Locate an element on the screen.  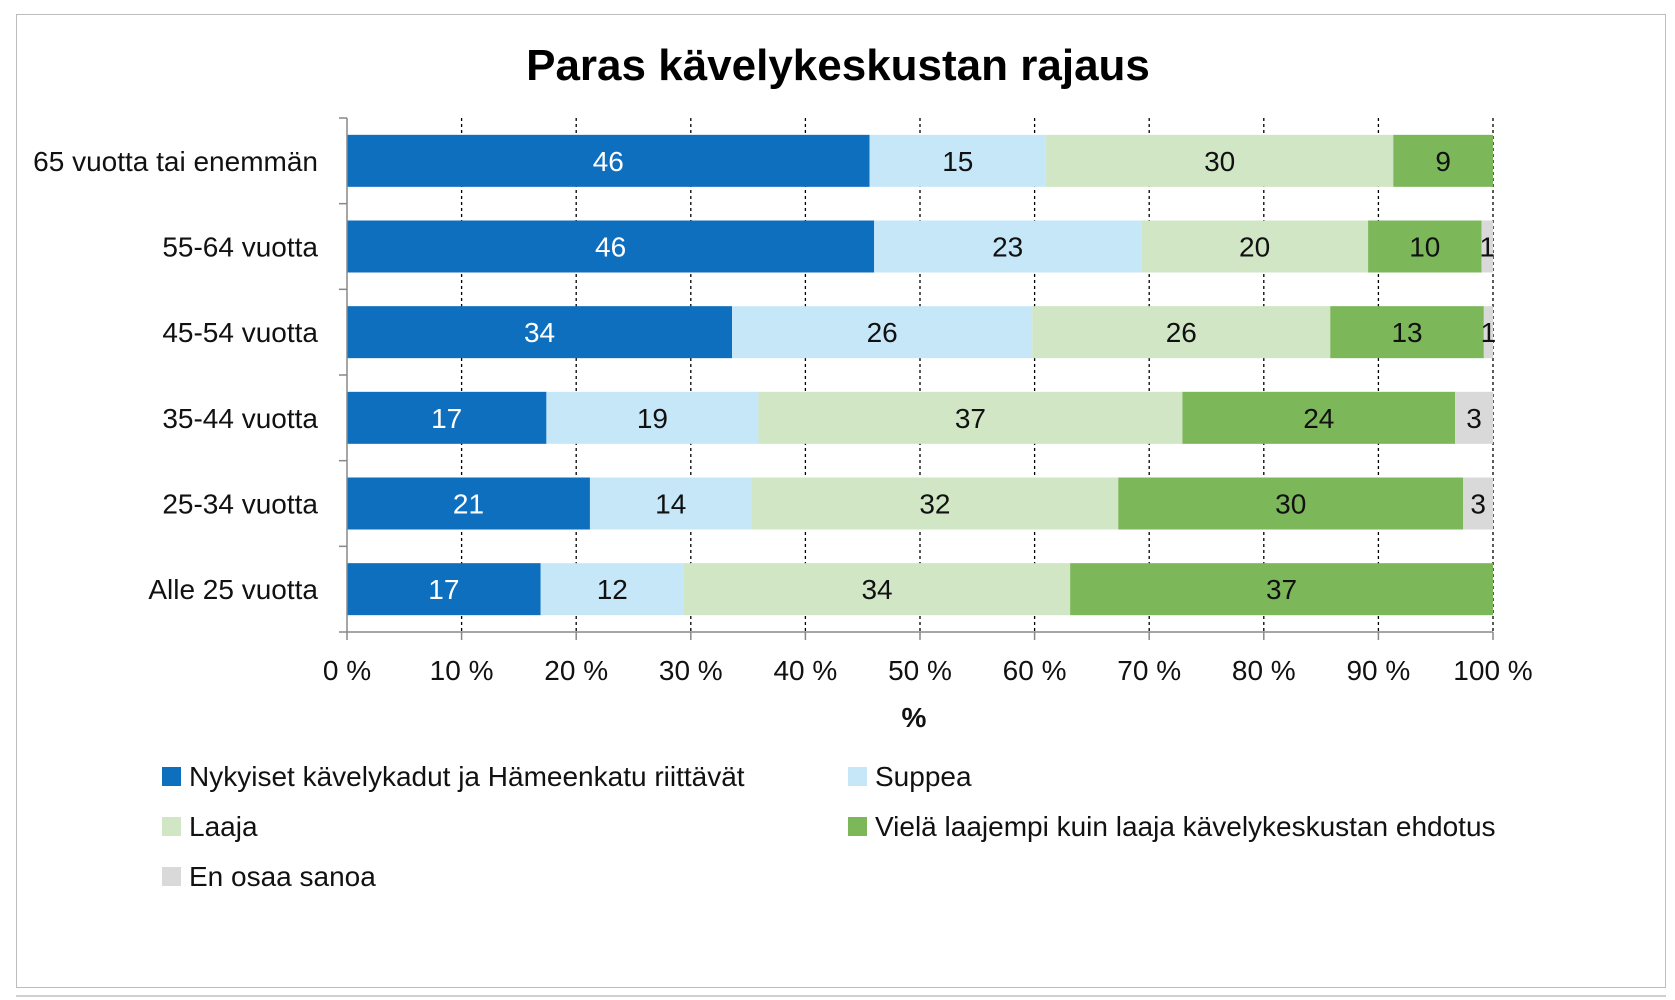
data-label: 14 is located at coordinates (670, 504).